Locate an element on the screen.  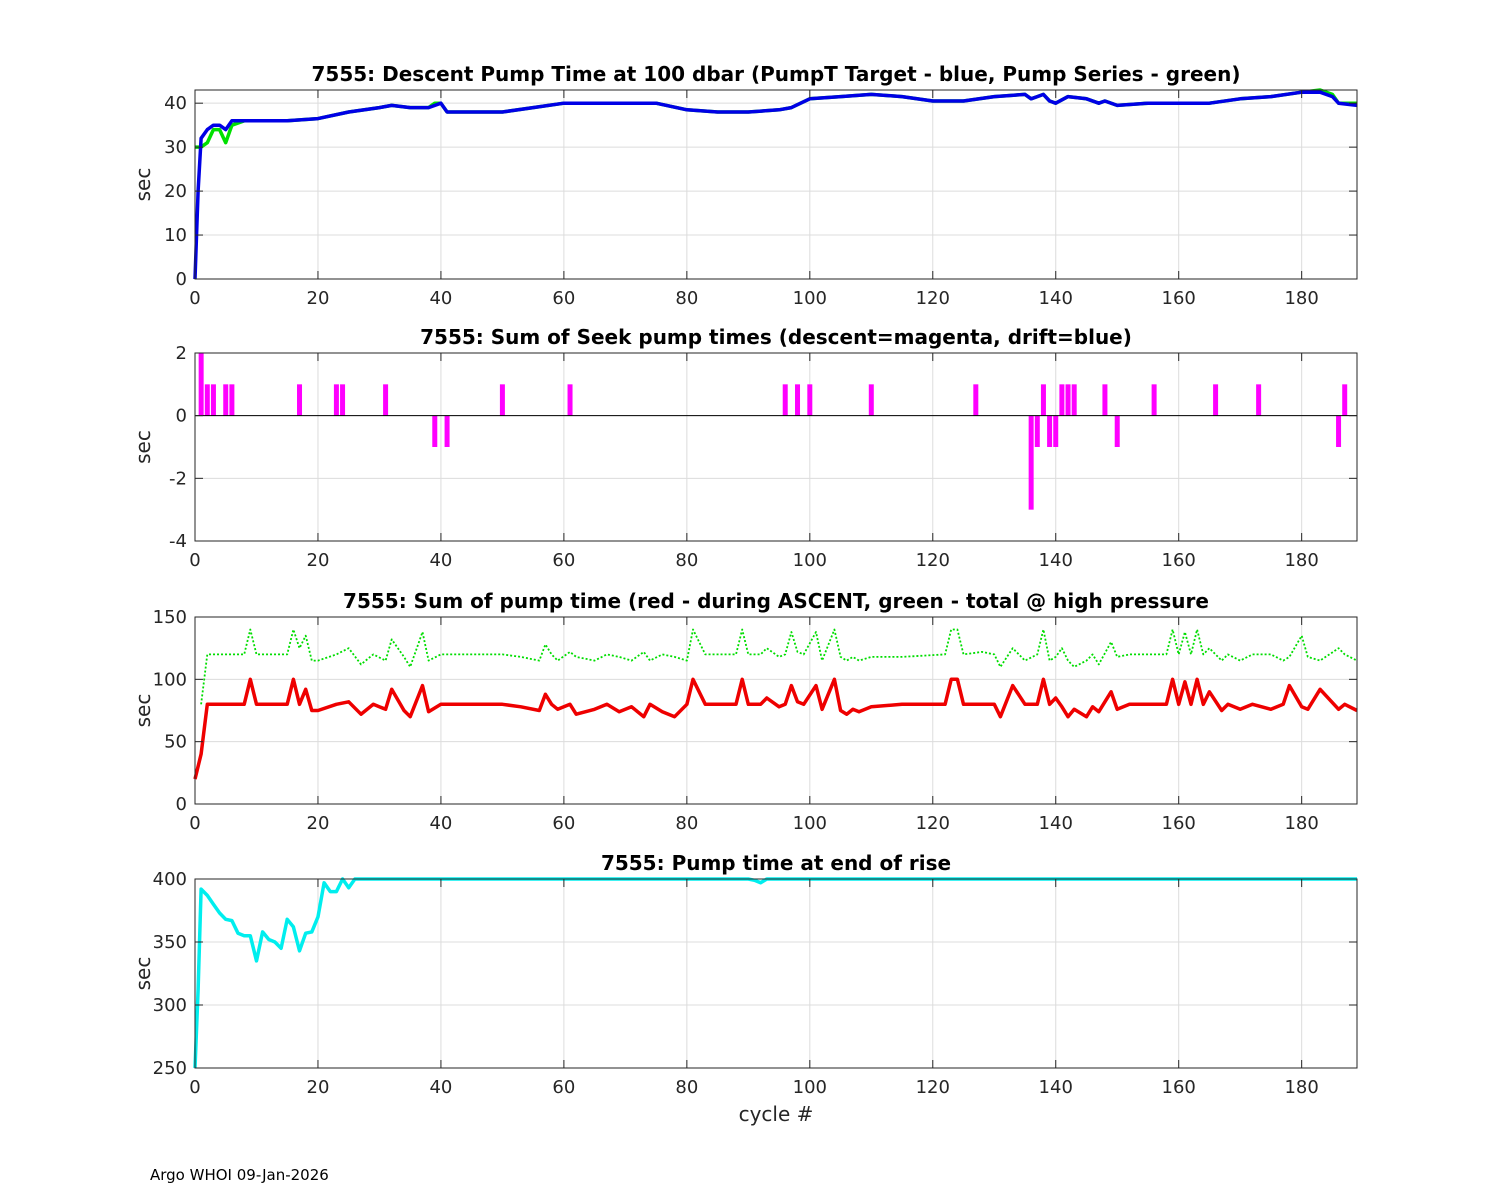
y-tick-label: 10 is located at coordinates (175, 235).